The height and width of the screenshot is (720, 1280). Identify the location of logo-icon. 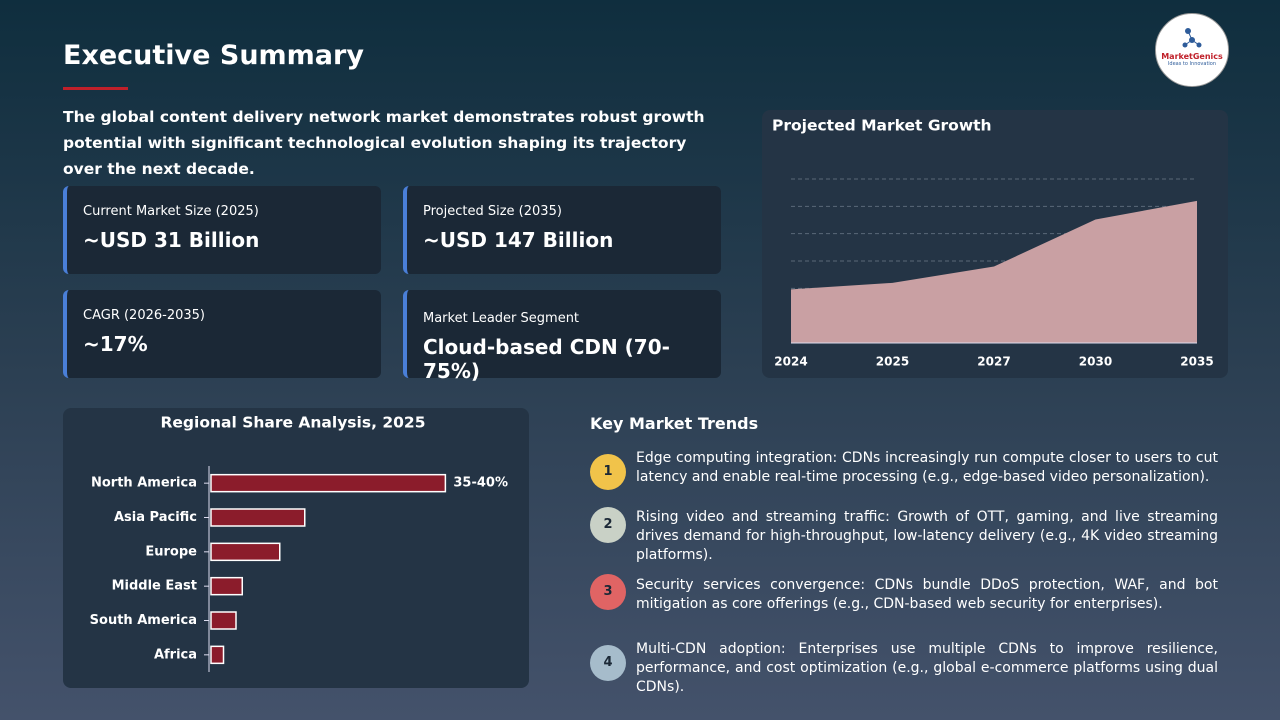
(1192, 38).